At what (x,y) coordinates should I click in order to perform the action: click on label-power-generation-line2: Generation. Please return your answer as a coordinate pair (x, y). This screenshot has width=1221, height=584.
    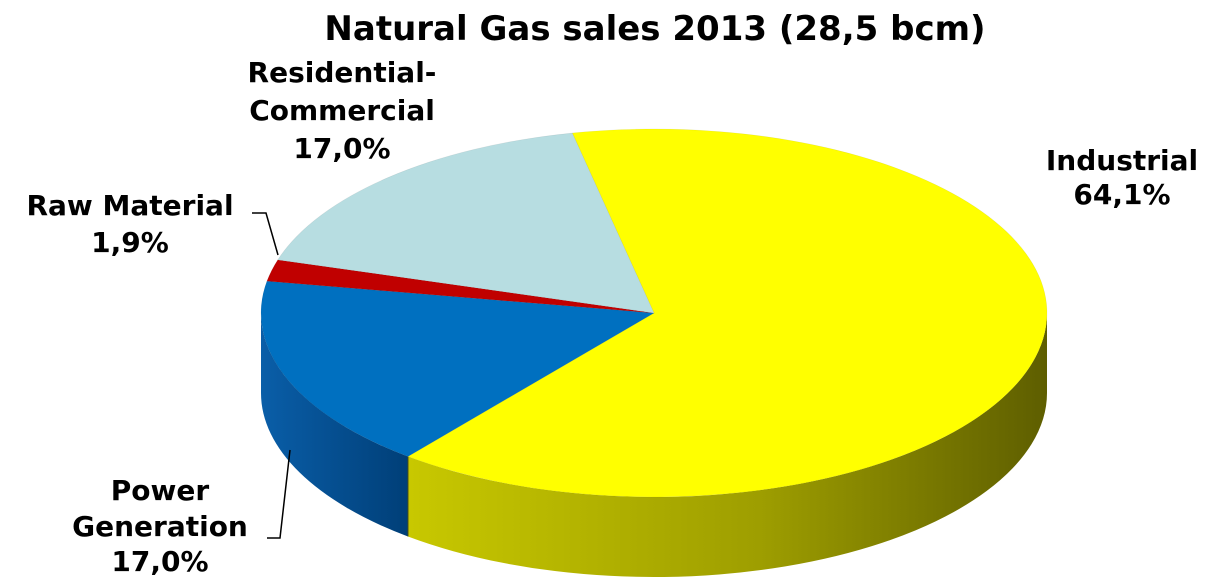
    Looking at the image, I should click on (160, 526).